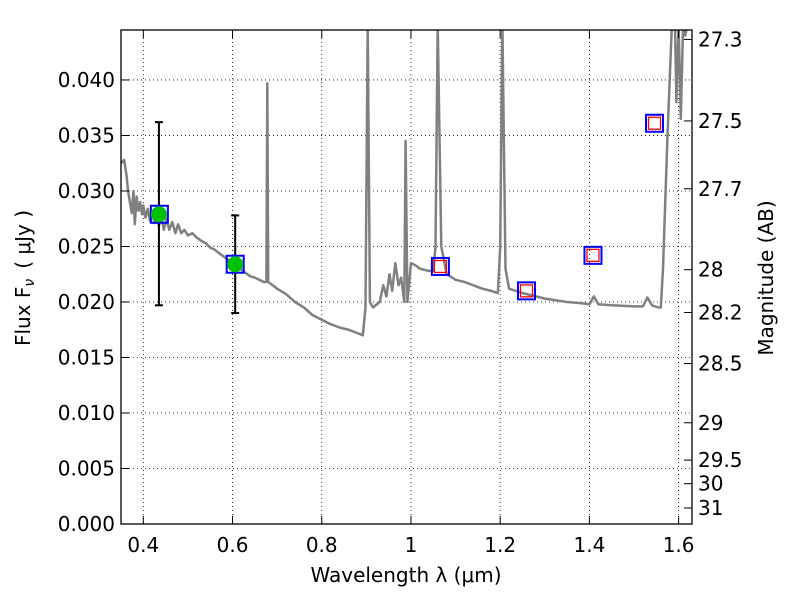 The width and height of the screenshot is (800, 600). What do you see at coordinates (720, 121) in the screenshot?
I see `mag-tick-label: 27.5` at bounding box center [720, 121].